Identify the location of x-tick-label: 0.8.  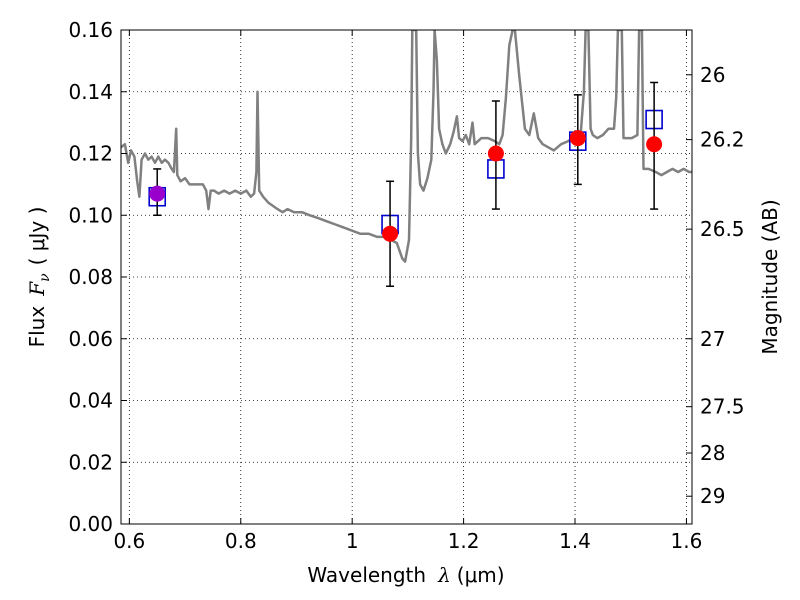
(241, 541).